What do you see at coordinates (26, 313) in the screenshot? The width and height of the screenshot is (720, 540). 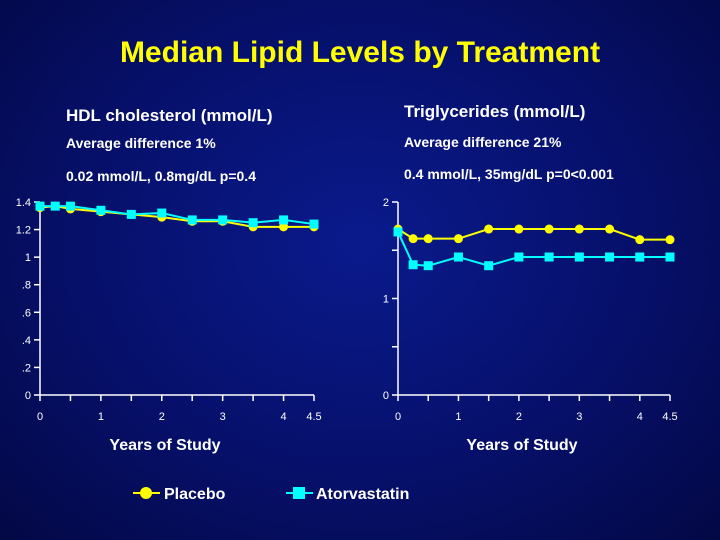 I see `hdl-y-tick-label: .6` at bounding box center [26, 313].